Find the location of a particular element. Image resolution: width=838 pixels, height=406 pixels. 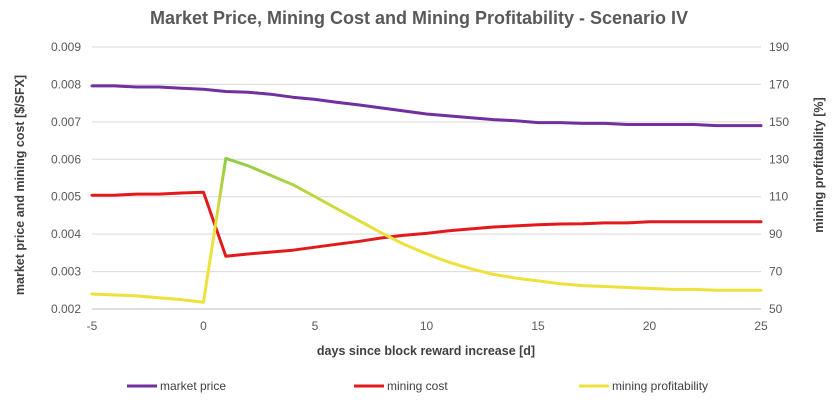

y-right-tick-label: 50 is located at coordinates (776, 309).